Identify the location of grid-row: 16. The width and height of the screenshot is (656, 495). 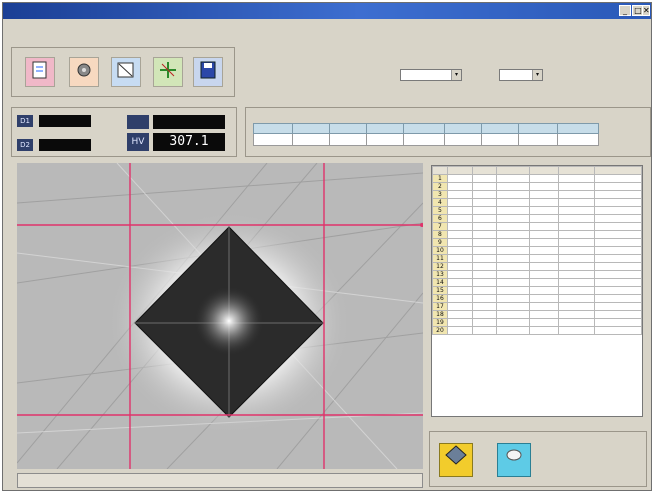
(537, 298).